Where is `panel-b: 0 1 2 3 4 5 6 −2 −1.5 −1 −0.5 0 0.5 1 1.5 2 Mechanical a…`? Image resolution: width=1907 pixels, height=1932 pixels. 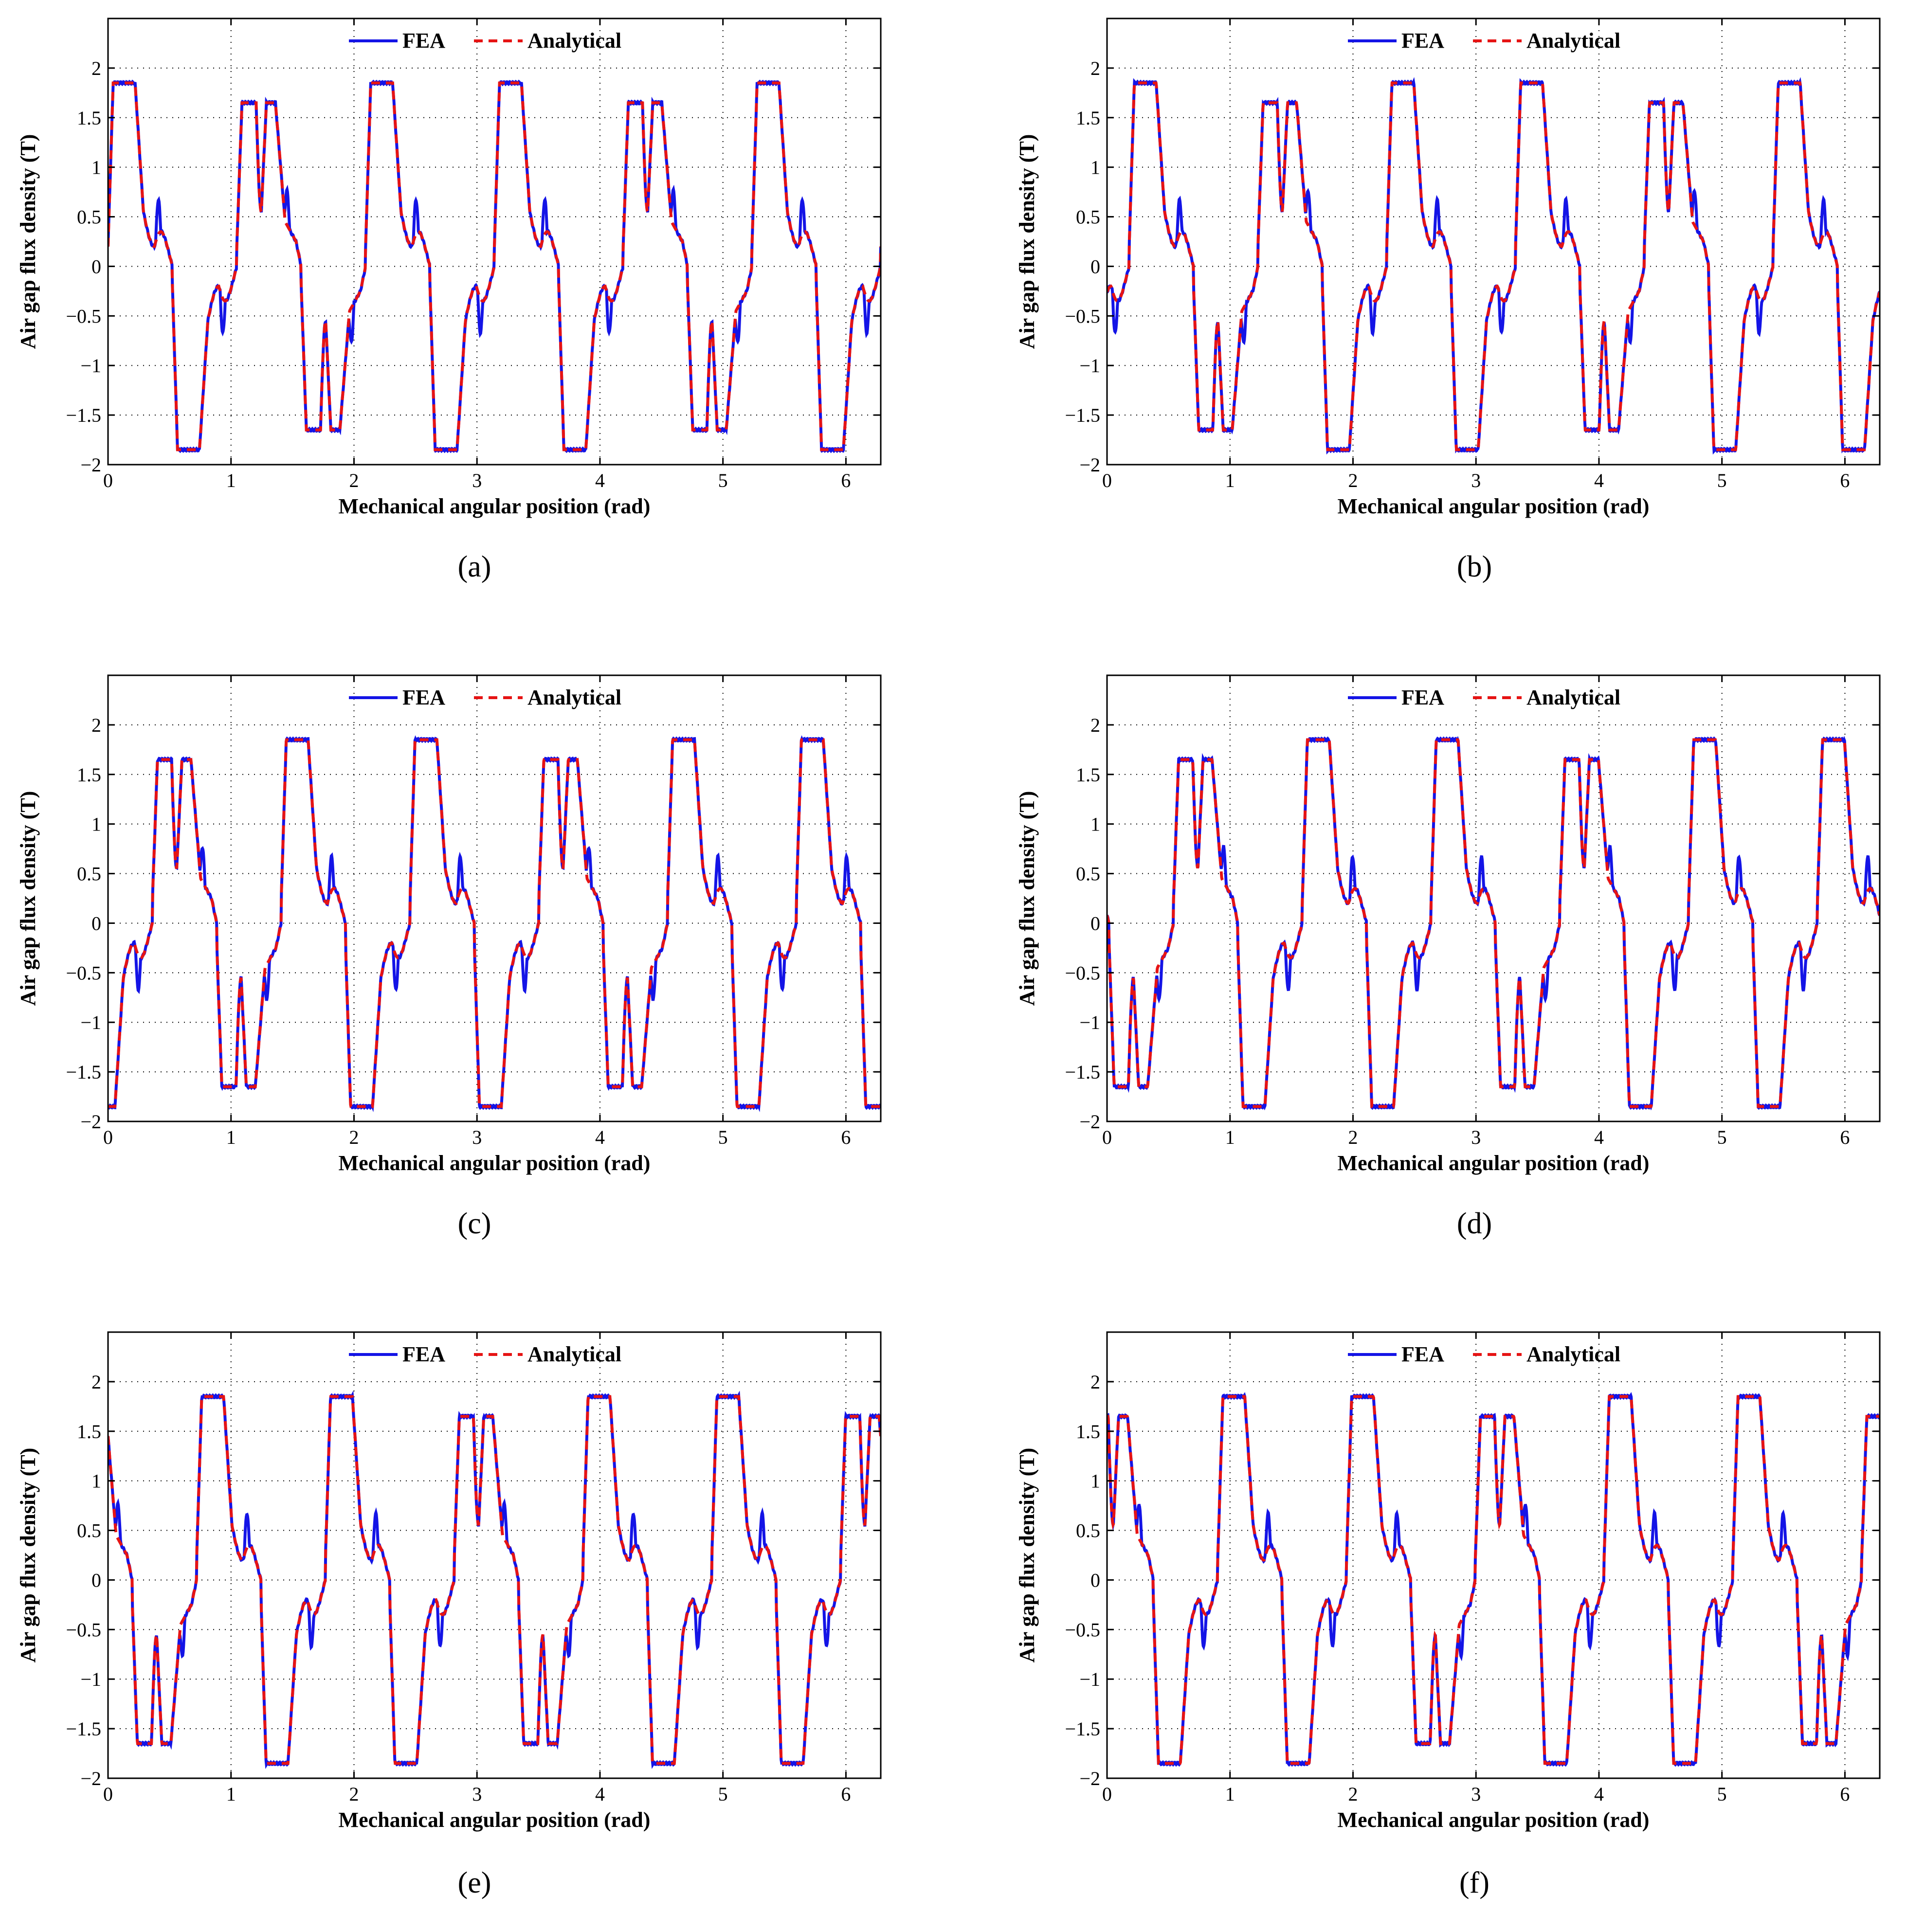 panel-b: 0 1 2 3 4 5 6 −2 −1.5 −1 −0.5 0 0.5 1 1.5 2 Mechanical a… is located at coordinates (1448, 300).